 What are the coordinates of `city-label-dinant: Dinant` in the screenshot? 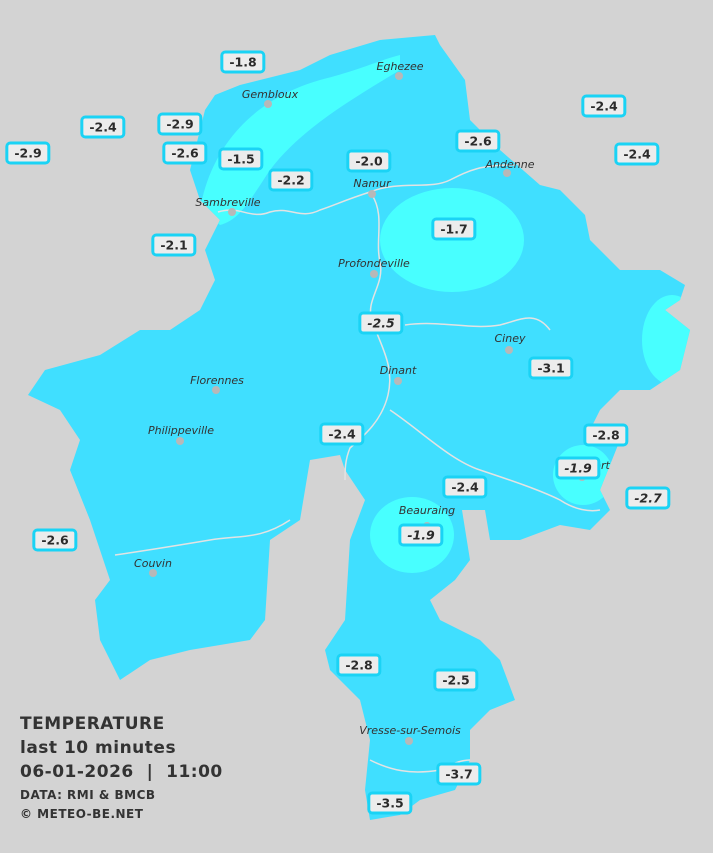 It's located at (398, 370).